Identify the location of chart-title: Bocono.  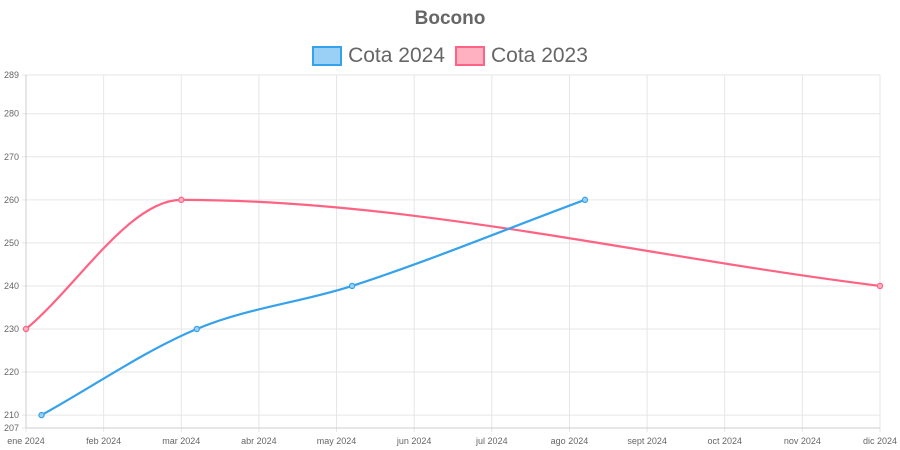
(450, 18).